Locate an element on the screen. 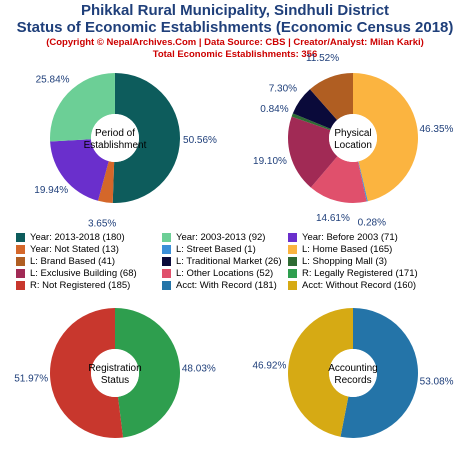  donut-center-label: Period of is located at coordinates (115, 133).